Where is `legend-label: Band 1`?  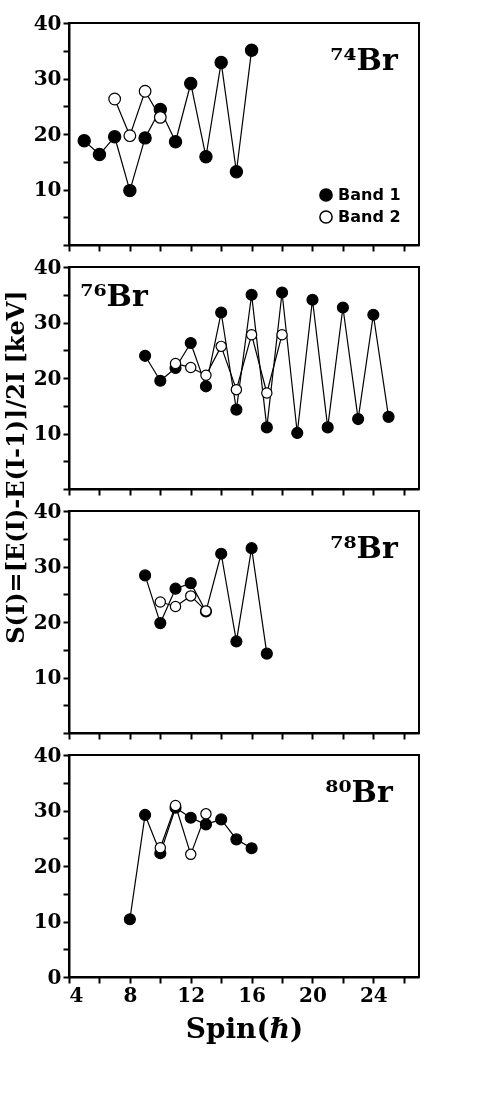
legend-label: Band 1 is located at coordinates (369, 194).